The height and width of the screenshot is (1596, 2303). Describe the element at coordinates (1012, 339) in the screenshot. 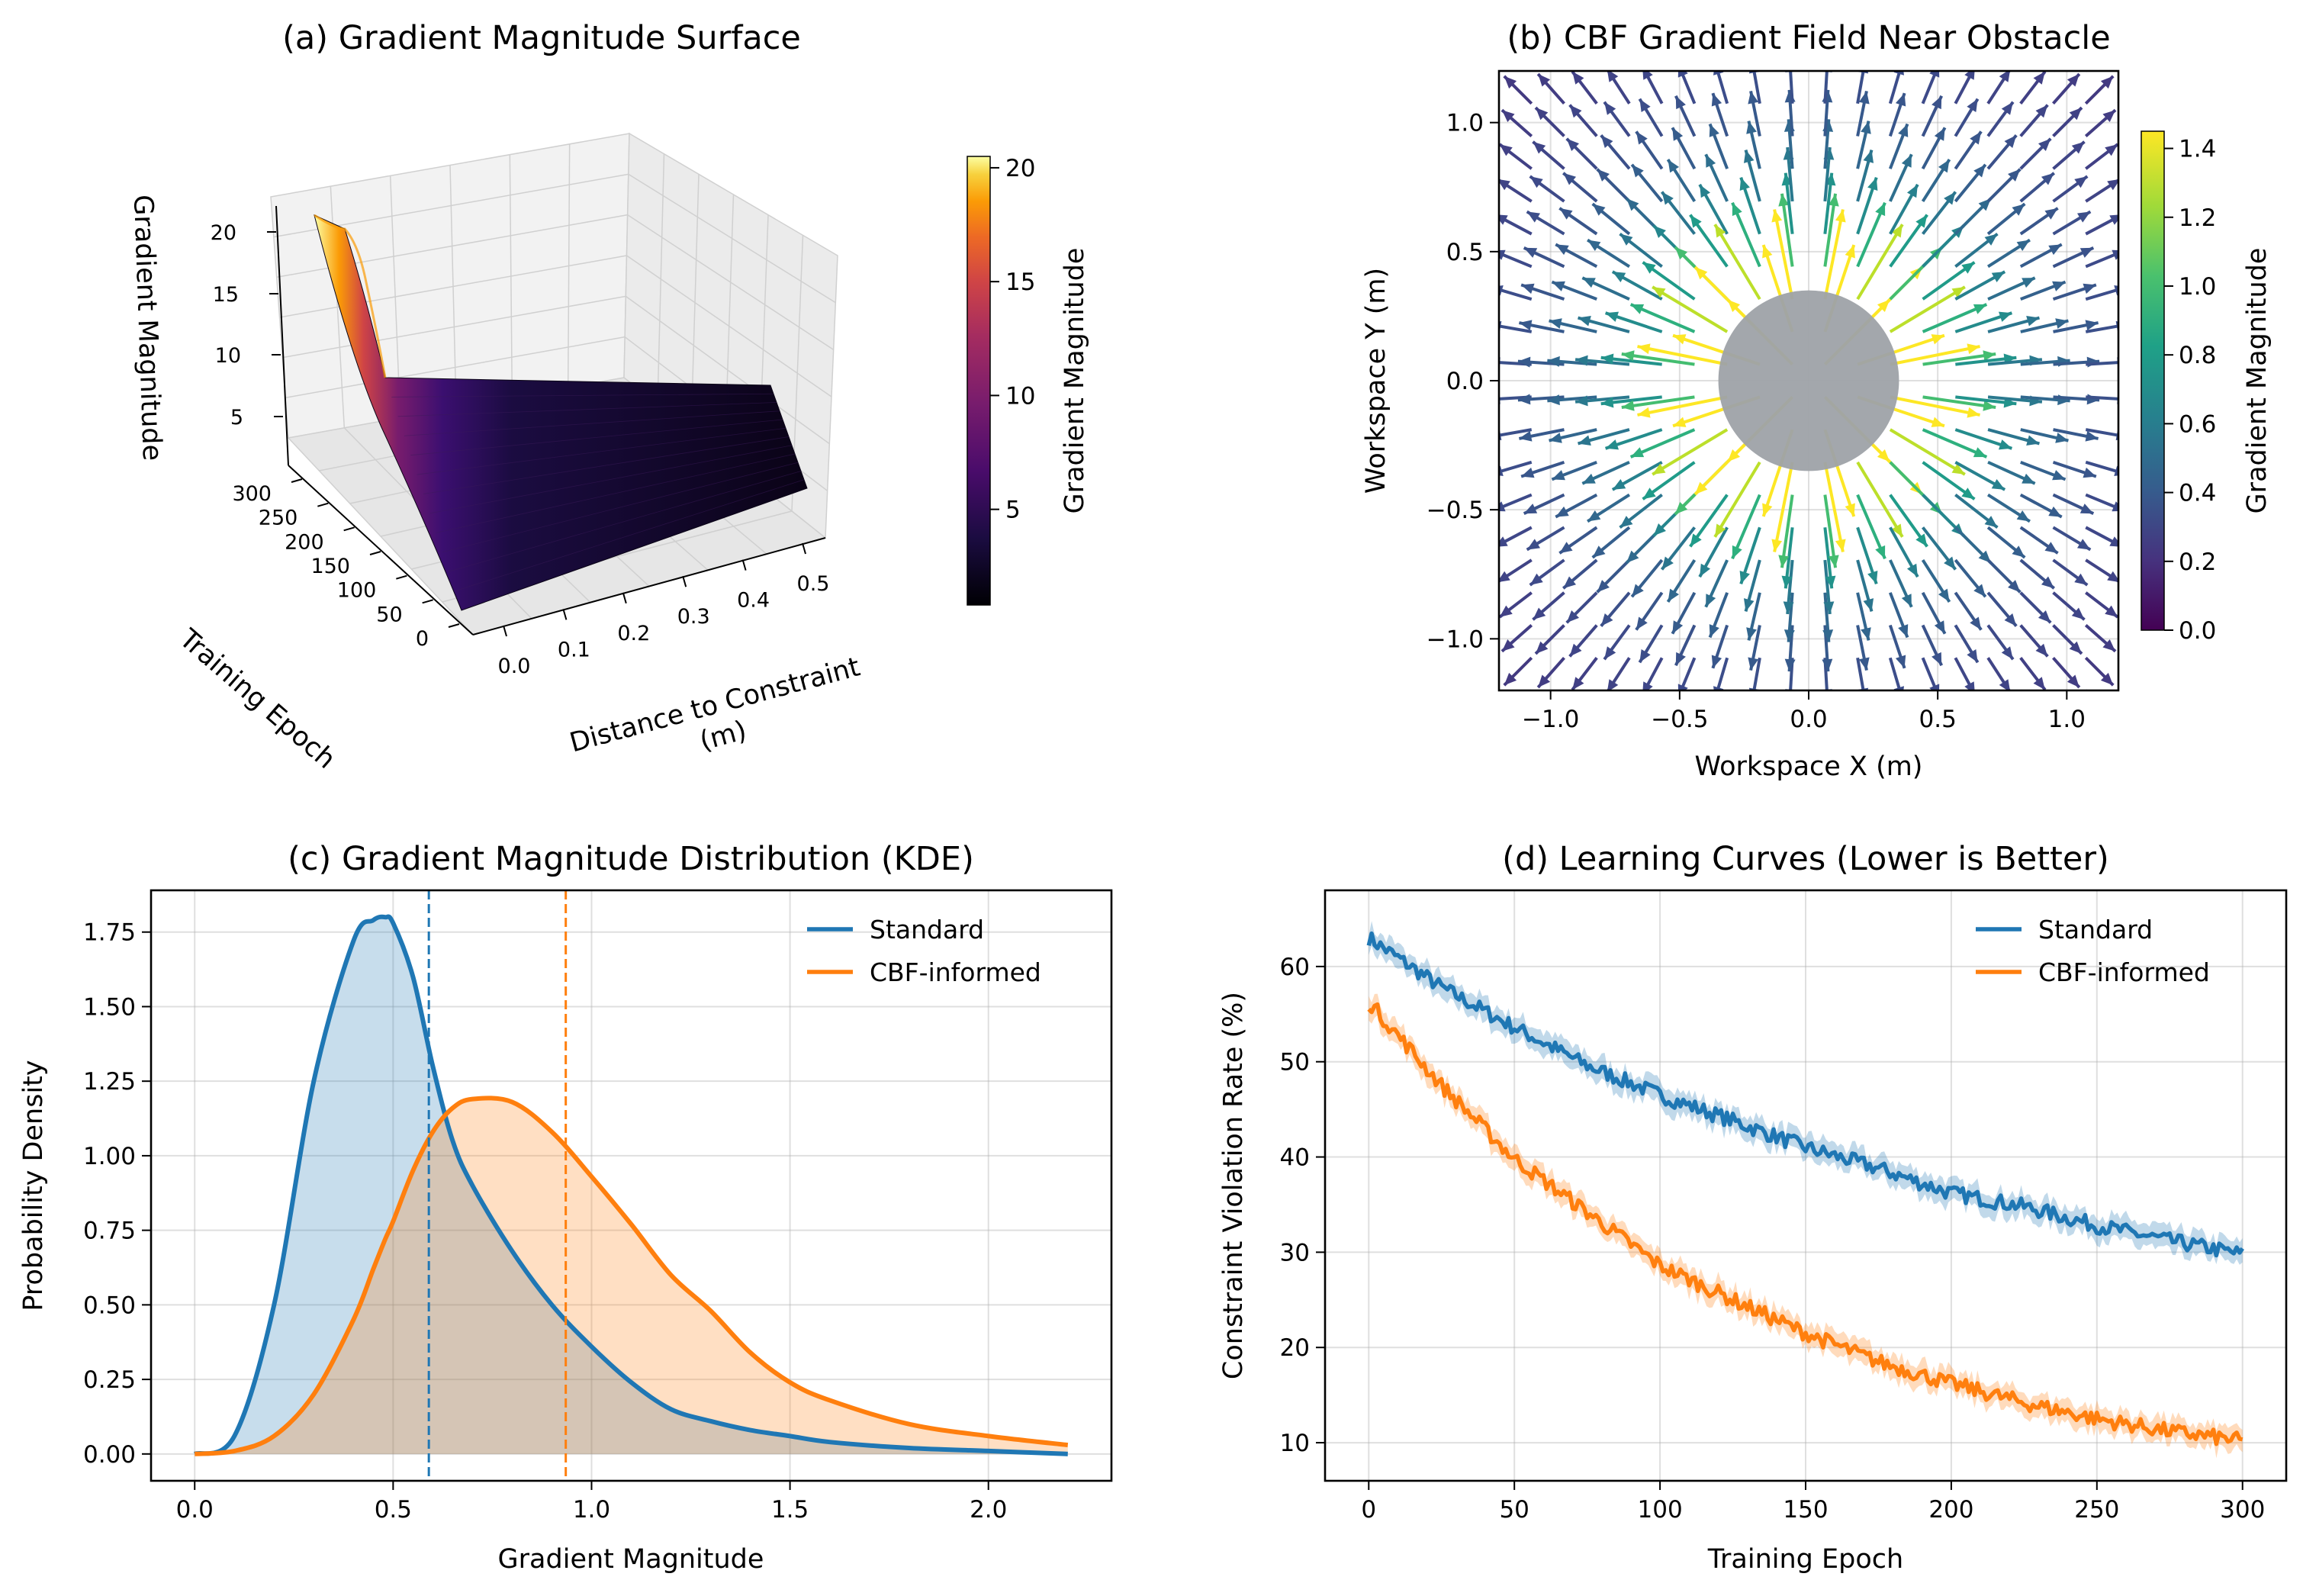

I see `panel-a-colorbar-ticks: 5 10 15 20` at that location.